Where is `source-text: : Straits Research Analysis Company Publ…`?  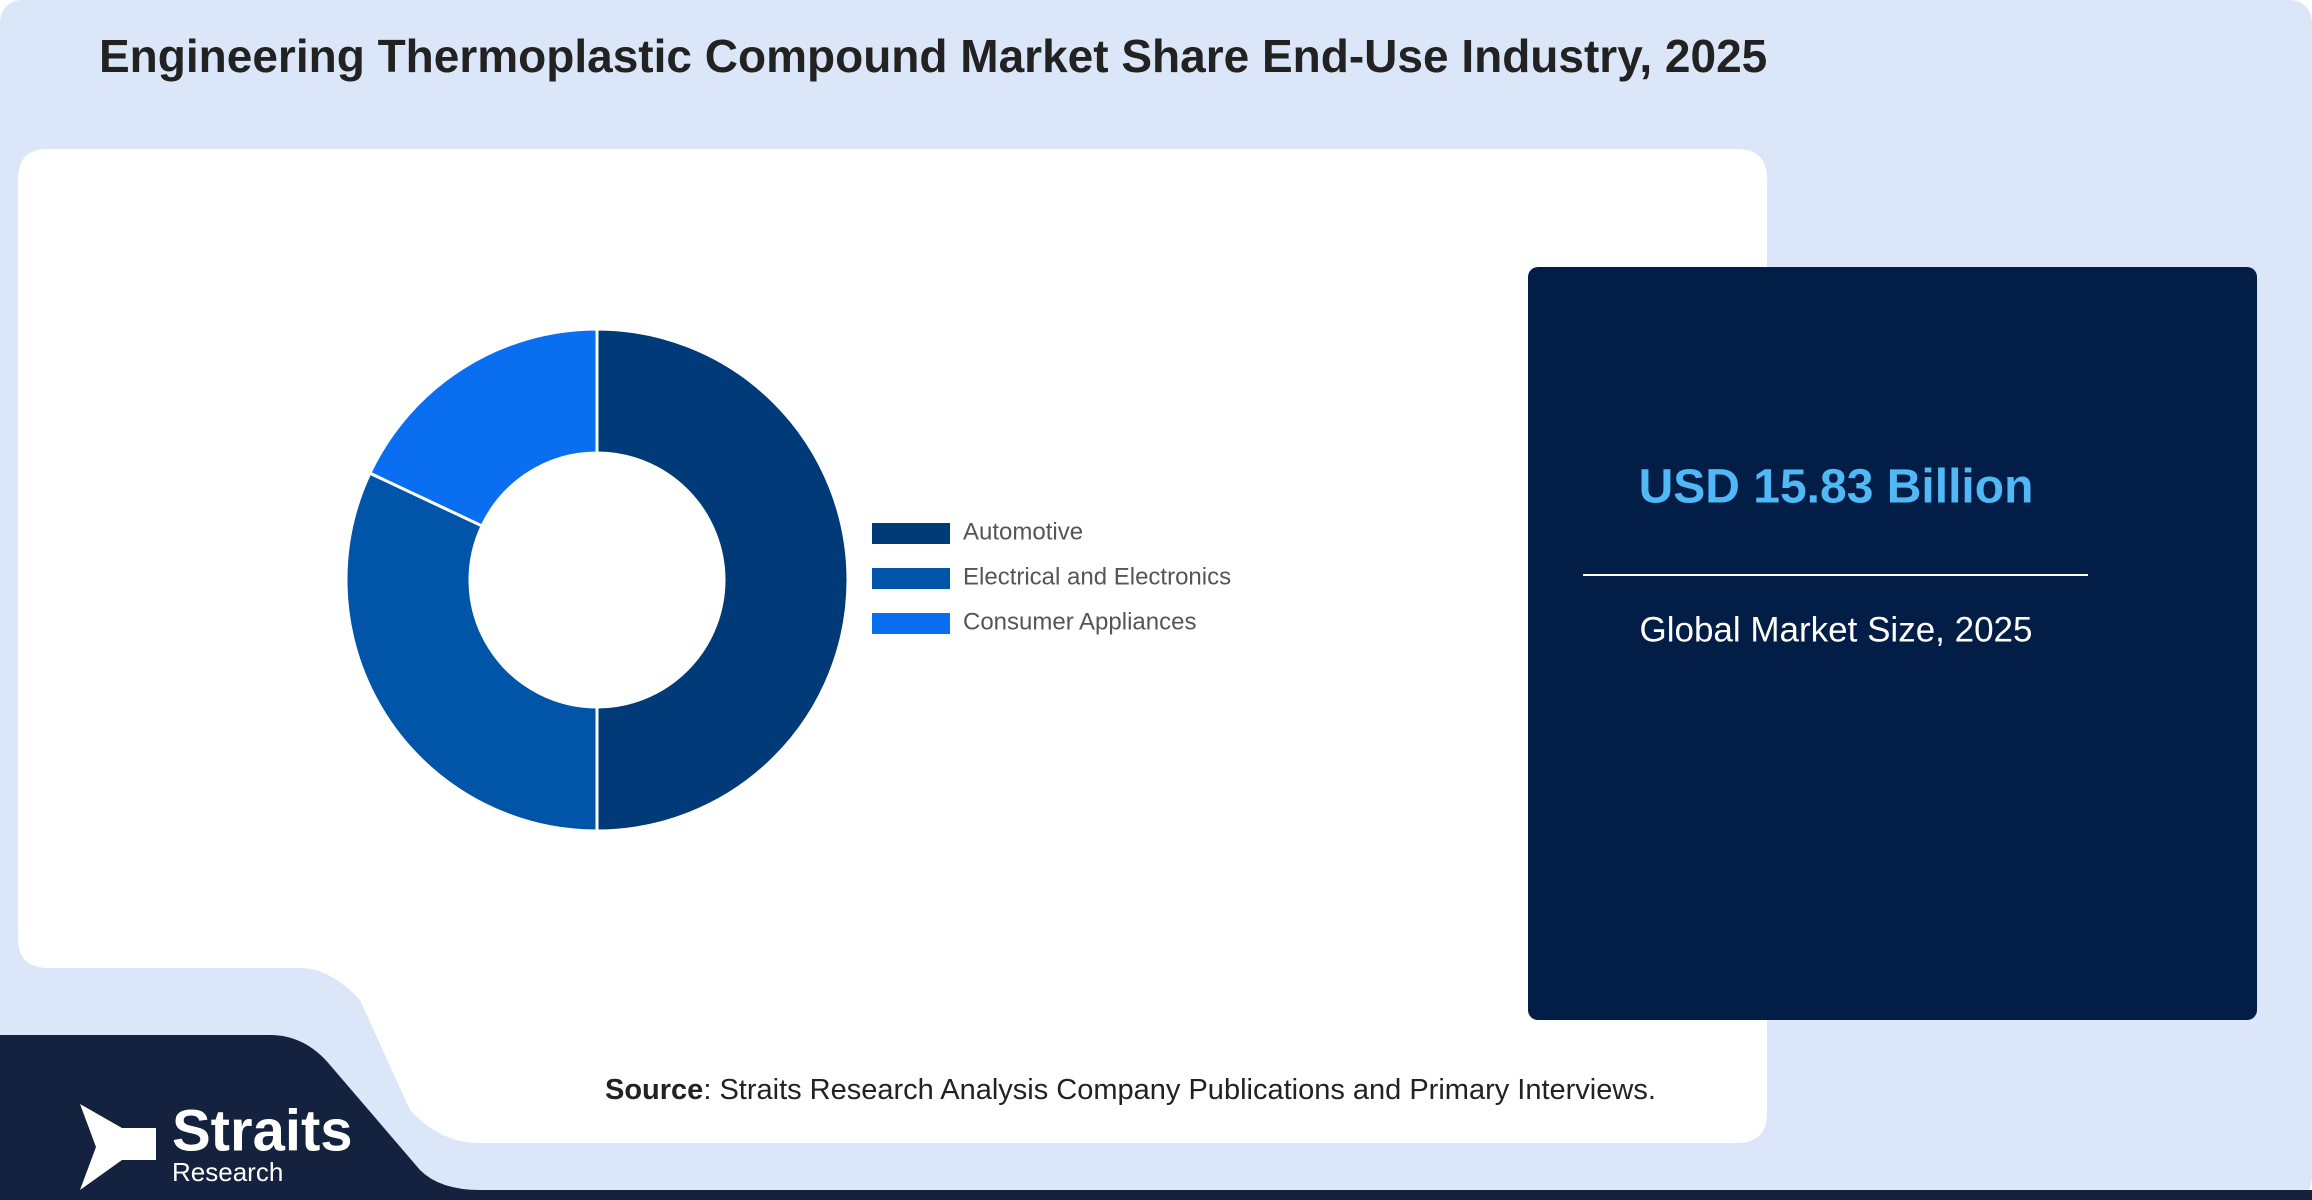 source-text: : Straits Research Analysis Company Publ… is located at coordinates (1179, 1090).